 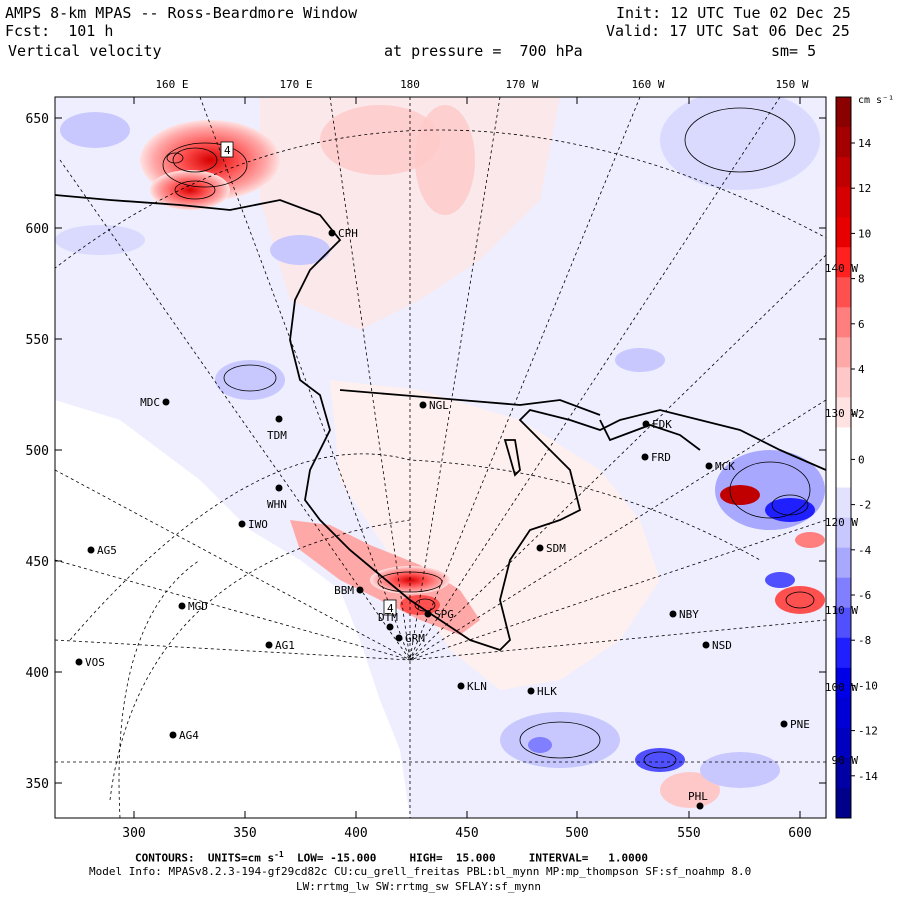 I want to click on station-label: NBY, so click(x=689, y=614).